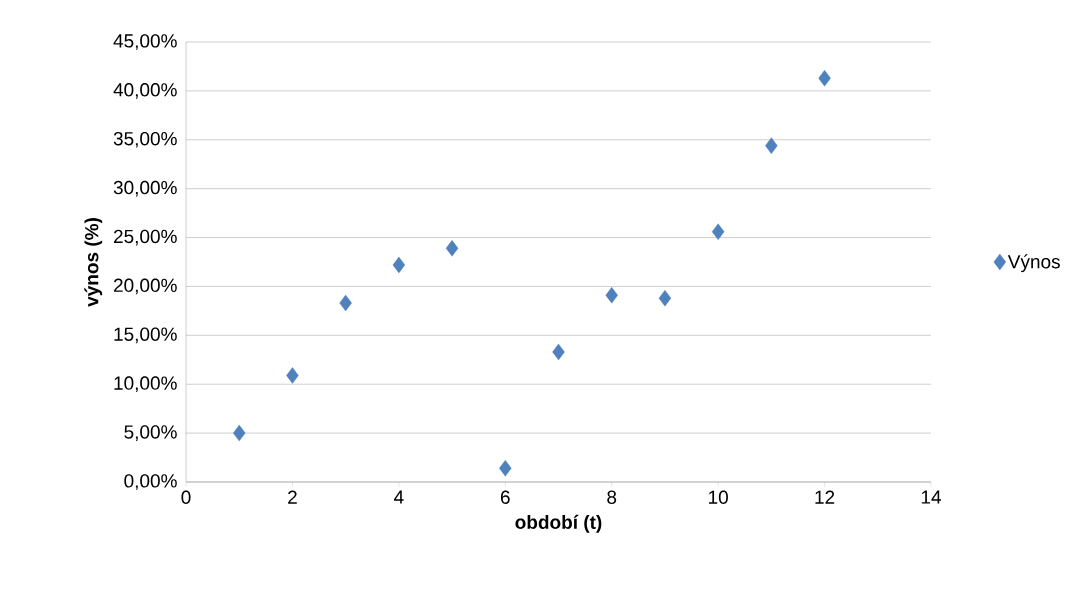 This screenshot has width=1090, height=597. Describe the element at coordinates (612, 497) in the screenshot. I see `x-tick-label: 8` at that location.